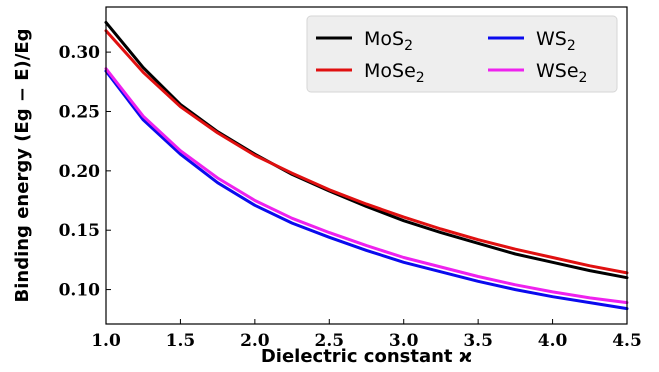  I want to click on legend: MoS2 MoSe2 WS2 WSe2, so click(462, 54).